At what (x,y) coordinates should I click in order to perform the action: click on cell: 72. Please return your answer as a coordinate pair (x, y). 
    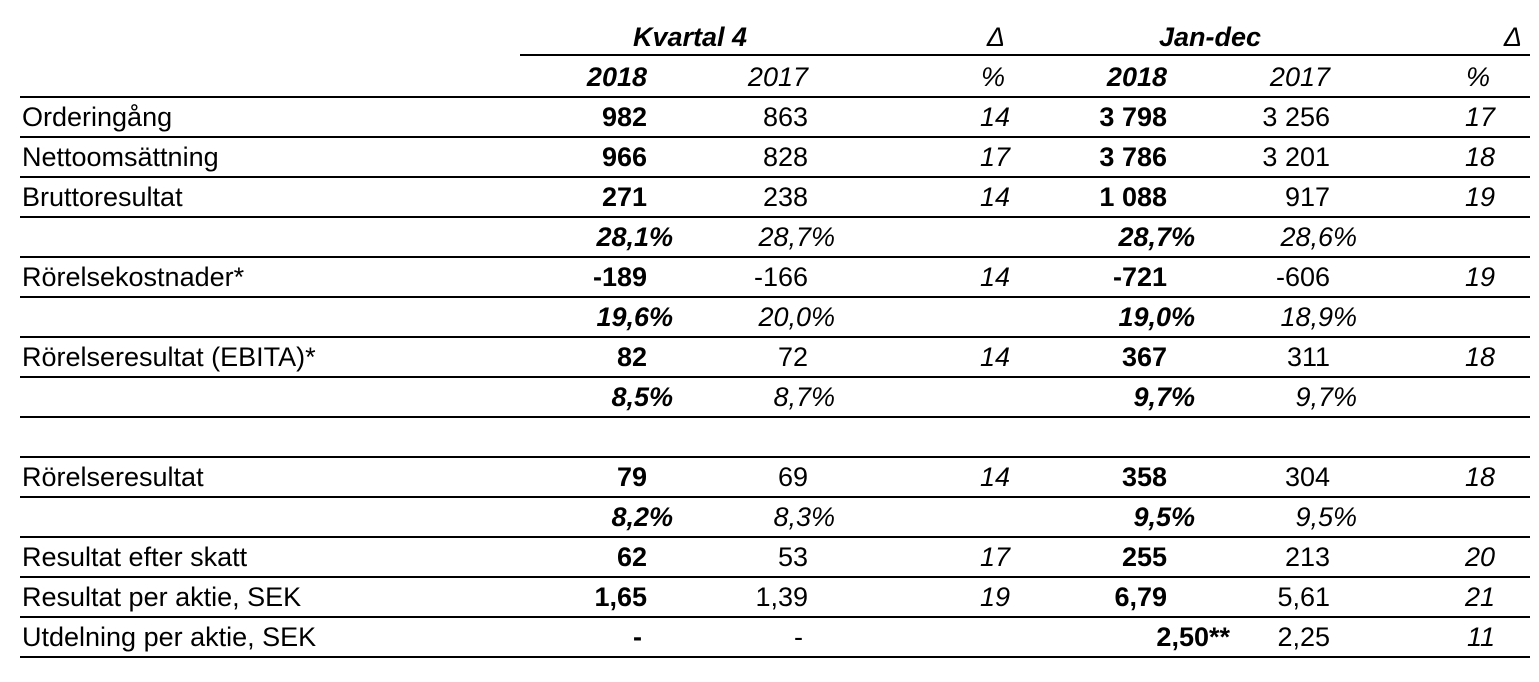
    Looking at the image, I should click on (792, 357).